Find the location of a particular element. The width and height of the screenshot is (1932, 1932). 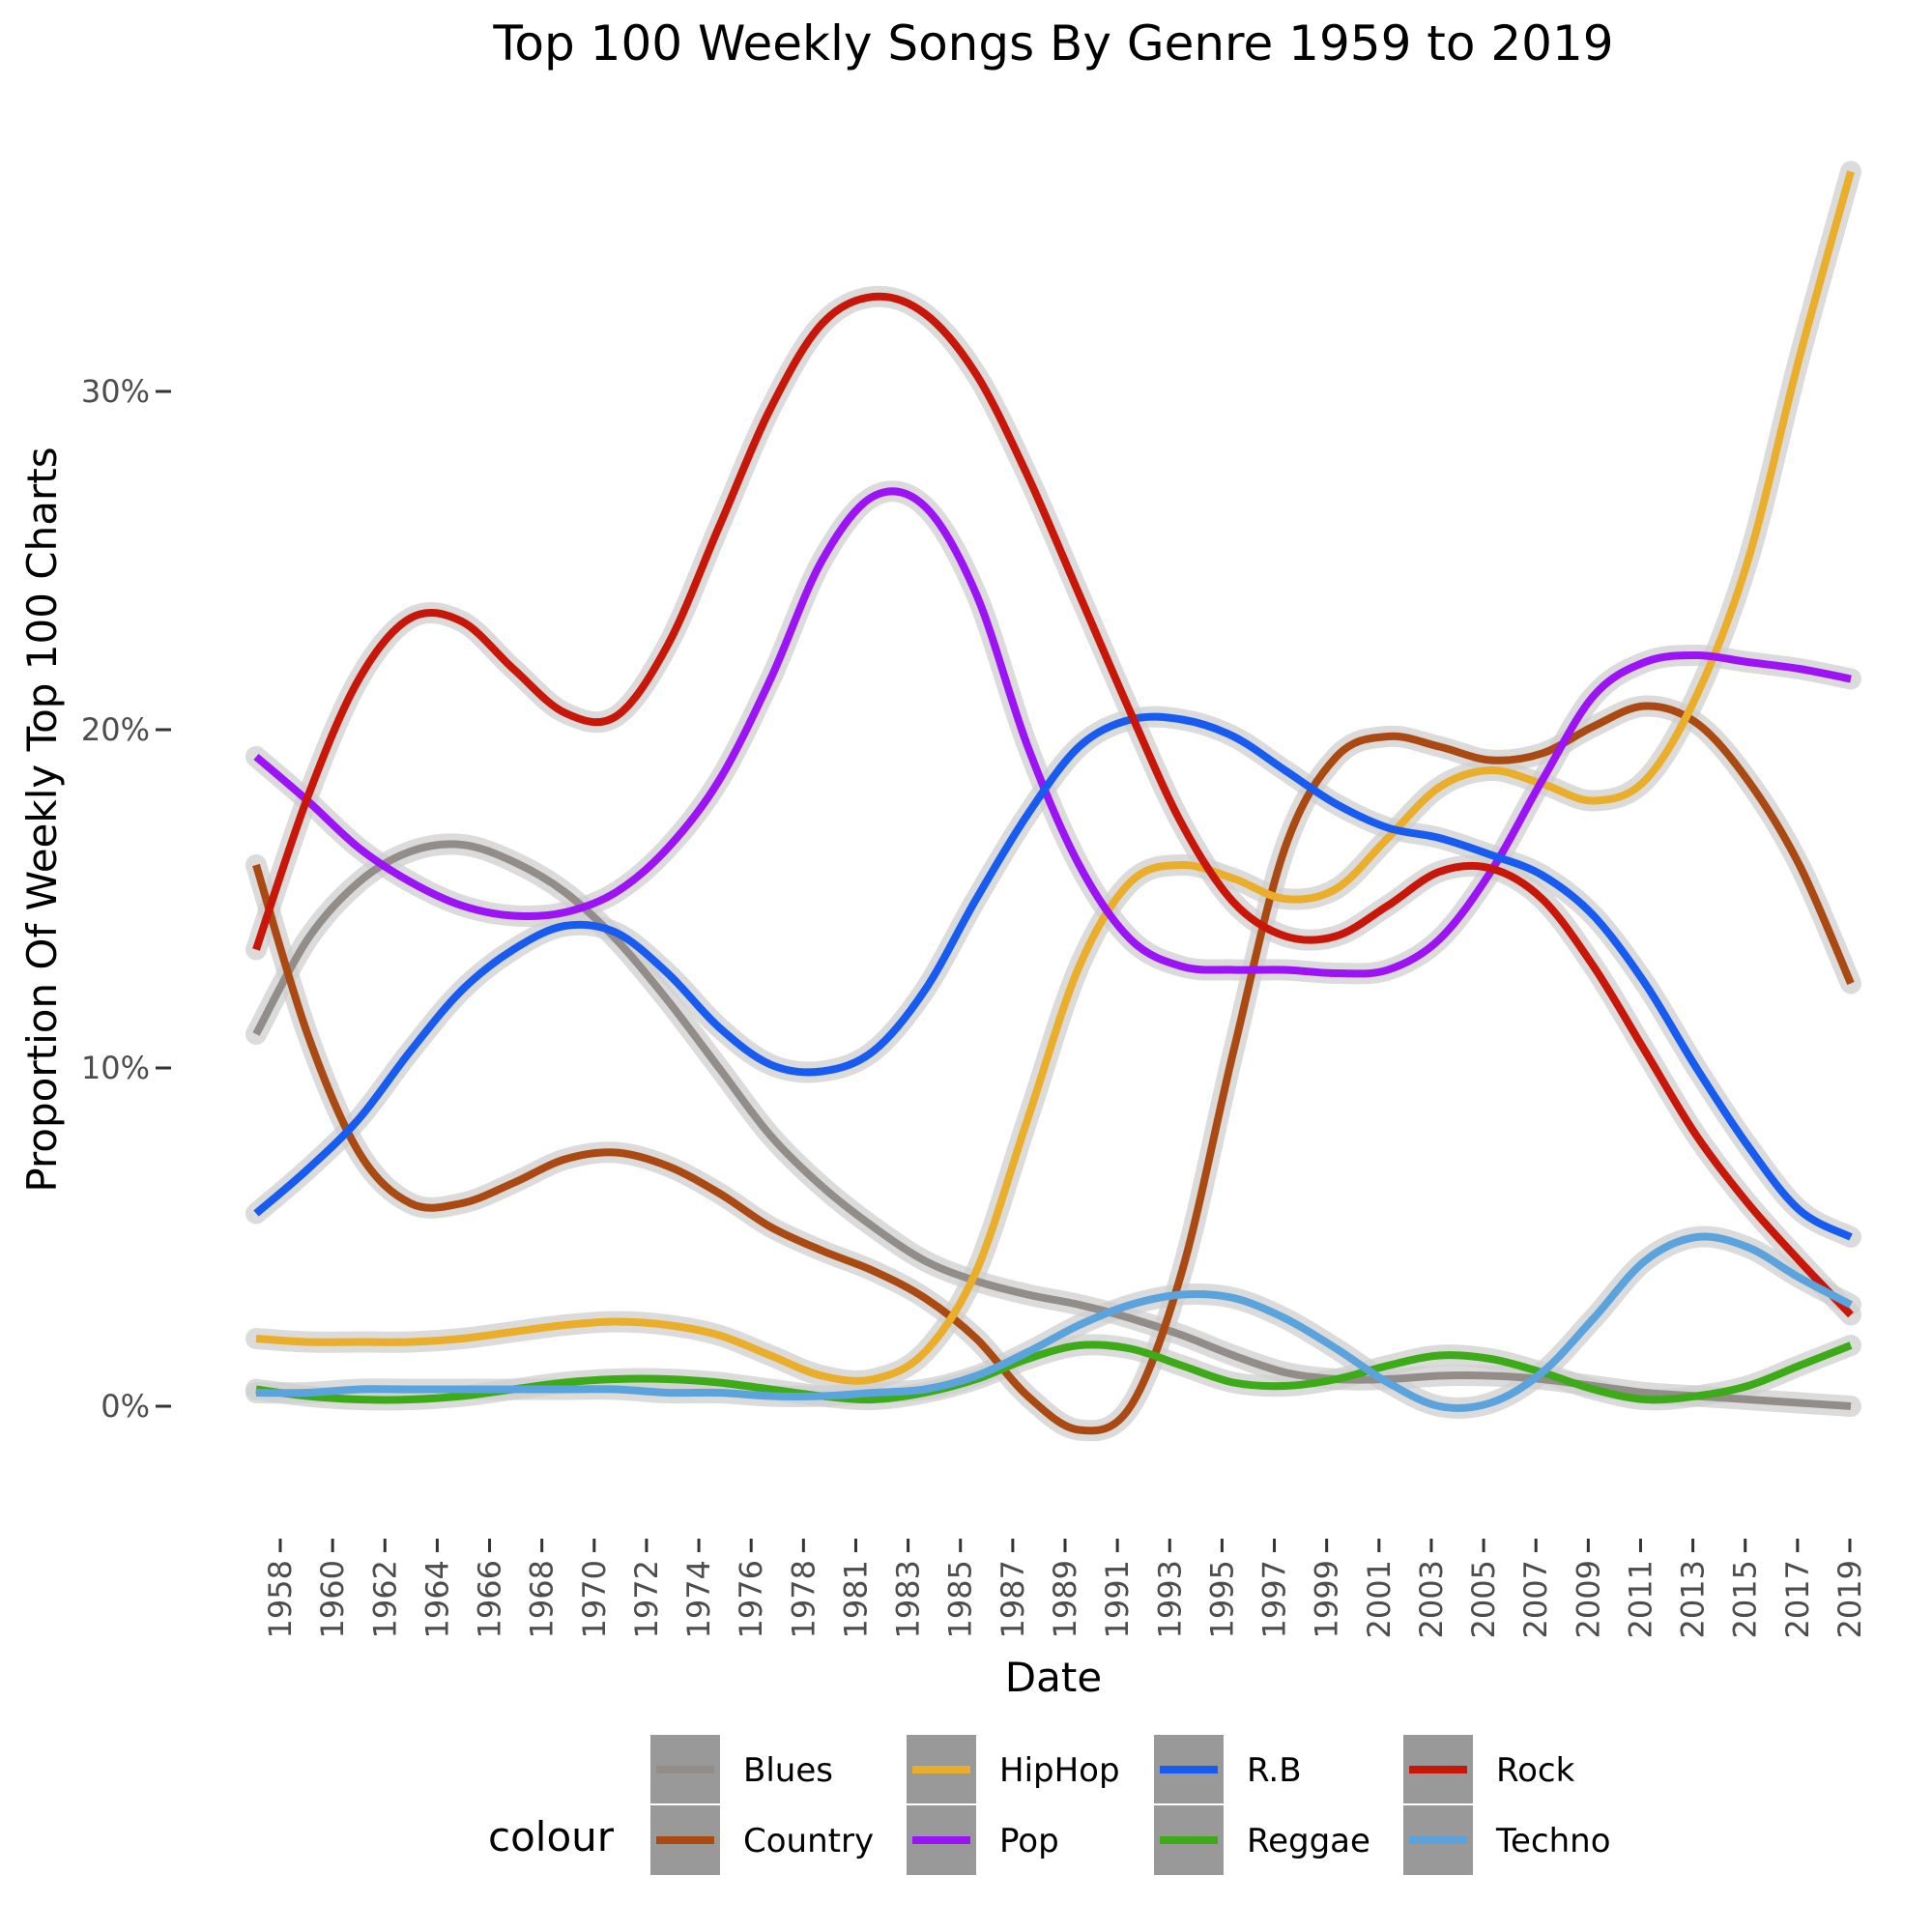

legend-label-rock: Rock is located at coordinates (1535, 1770).